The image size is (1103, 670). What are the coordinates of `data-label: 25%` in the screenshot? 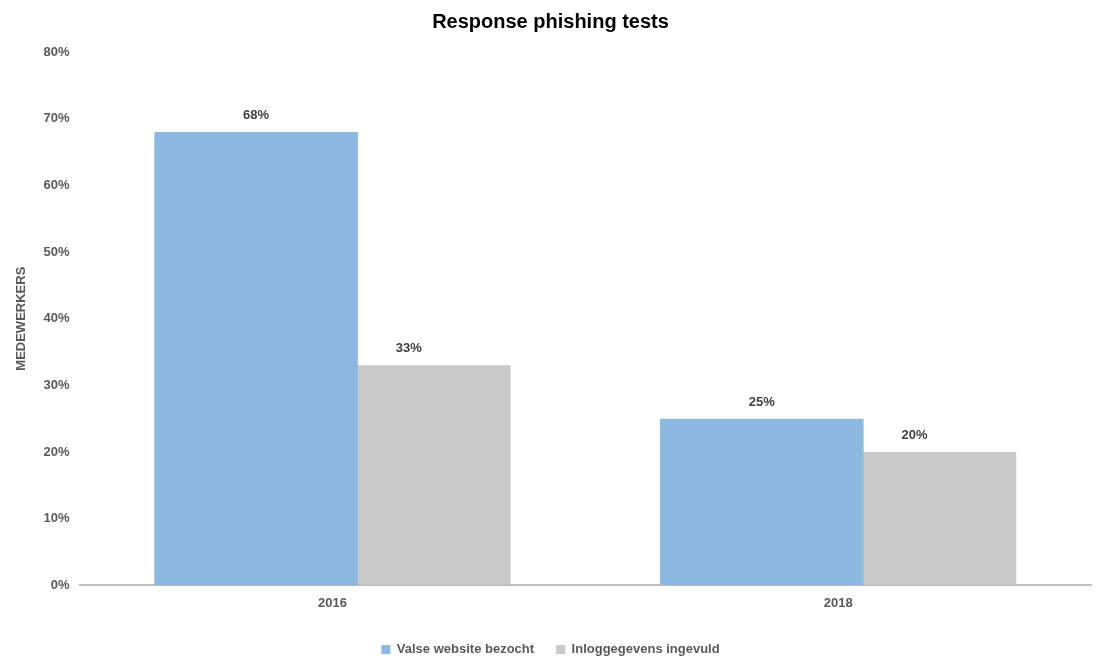 It's located at (762, 401).